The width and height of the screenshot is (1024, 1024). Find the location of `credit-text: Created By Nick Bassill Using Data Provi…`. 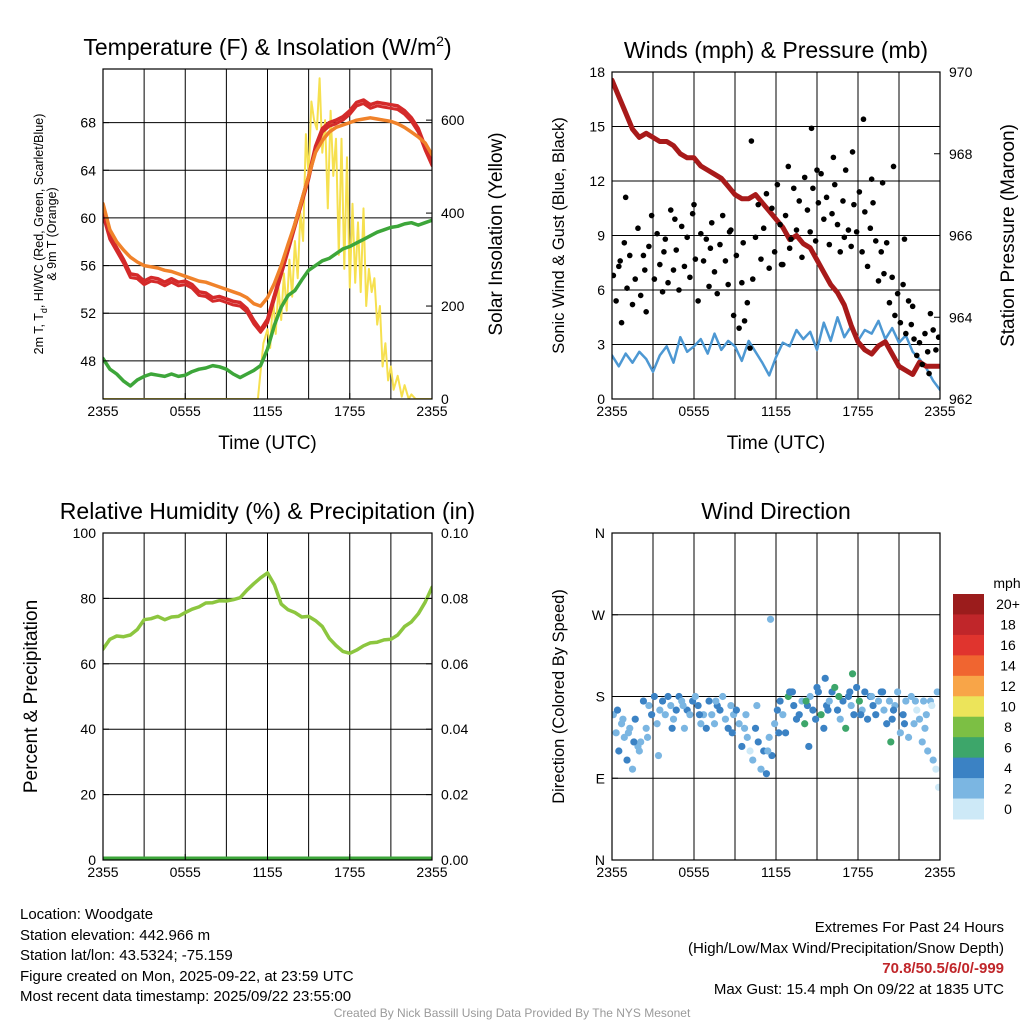

credit-text: Created By Nick Bassill Using Data Provi… is located at coordinates (512, 1013).